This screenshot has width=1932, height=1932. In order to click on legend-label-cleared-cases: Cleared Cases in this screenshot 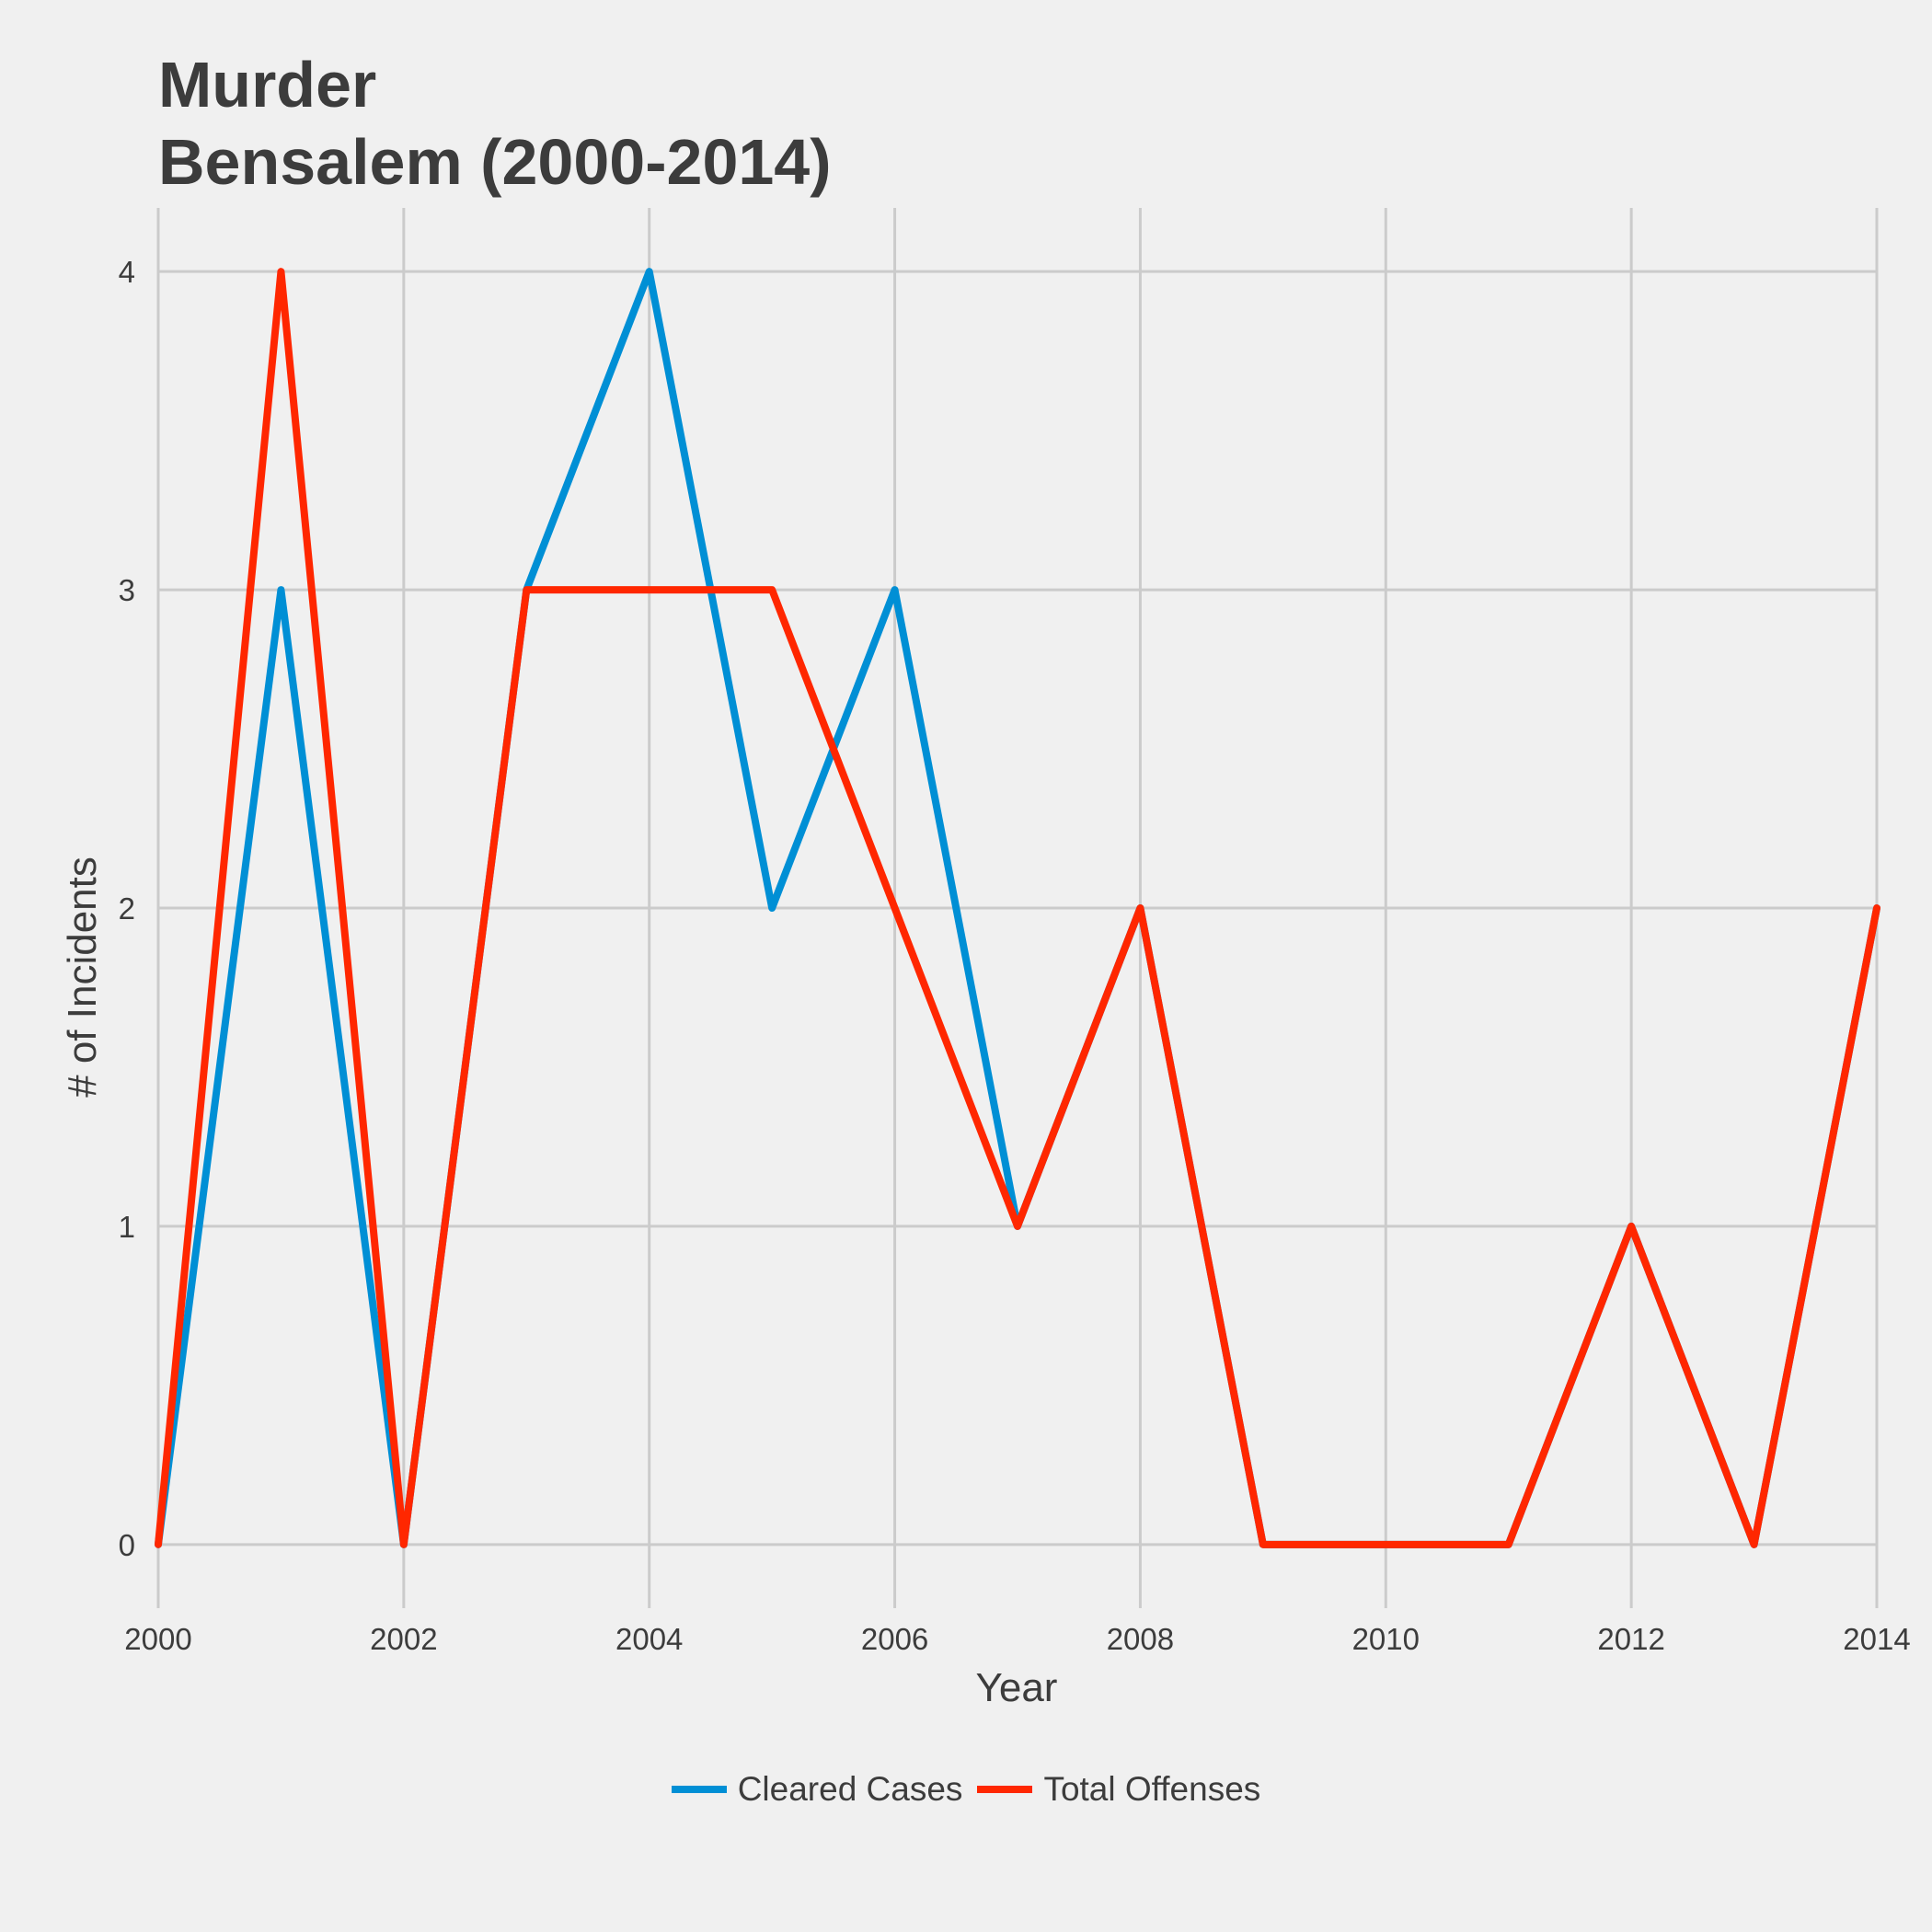, I will do `click(850, 1789)`.